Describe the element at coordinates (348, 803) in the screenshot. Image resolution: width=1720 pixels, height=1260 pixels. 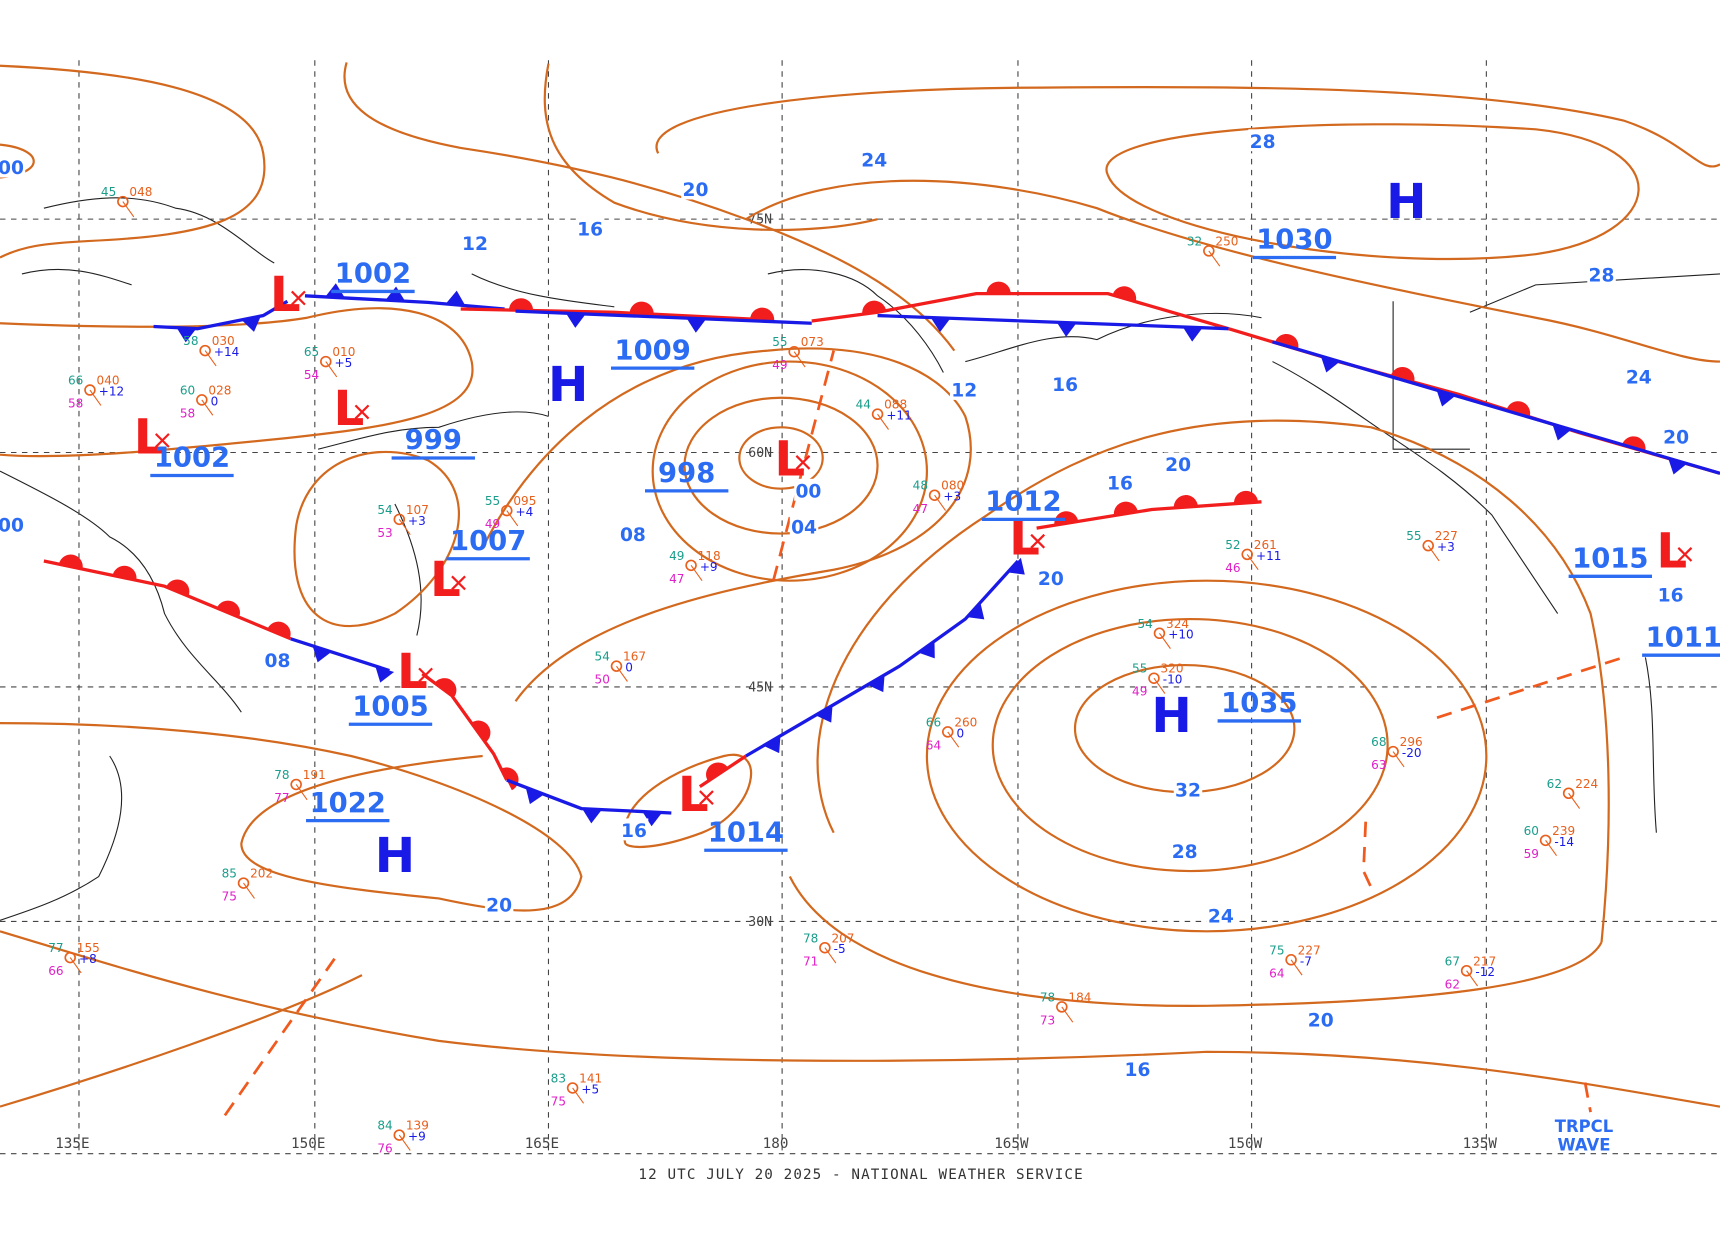
I see `pressure-value: 1022` at that location.